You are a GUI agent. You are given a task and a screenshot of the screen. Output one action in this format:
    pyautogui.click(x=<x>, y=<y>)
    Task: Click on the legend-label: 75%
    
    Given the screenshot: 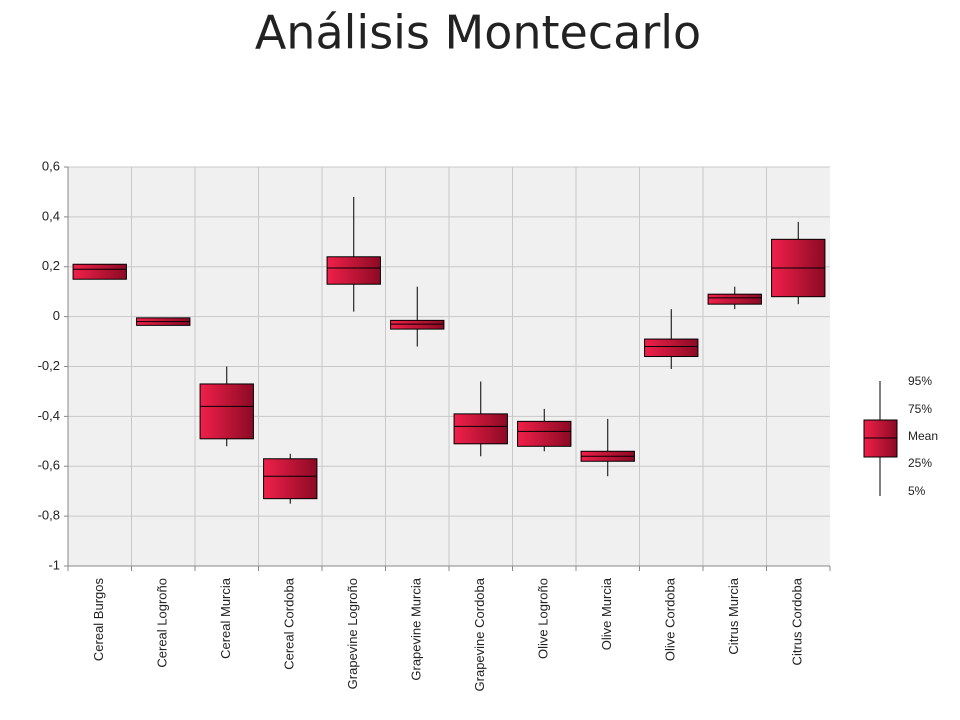 What is the action you would take?
    pyautogui.click(x=920, y=409)
    